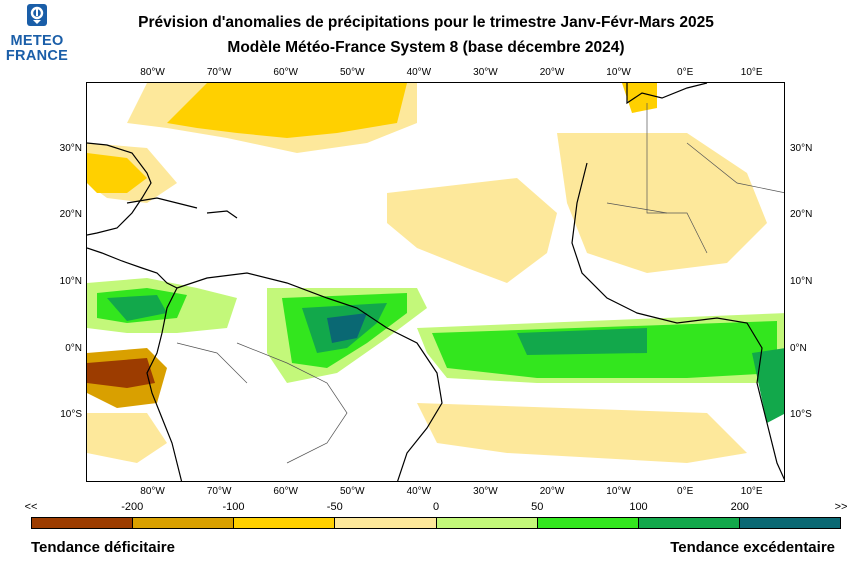 The width and height of the screenshot is (852, 587). Describe the element at coordinates (436, 507) in the screenshot. I see `legend-tick-label: 0` at that location.